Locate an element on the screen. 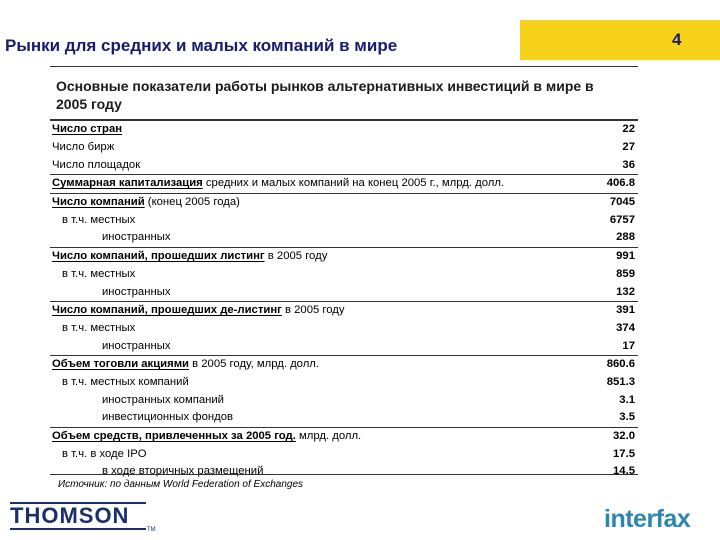 This screenshot has height=540, width=720. row-value: 132 is located at coordinates (625, 291).